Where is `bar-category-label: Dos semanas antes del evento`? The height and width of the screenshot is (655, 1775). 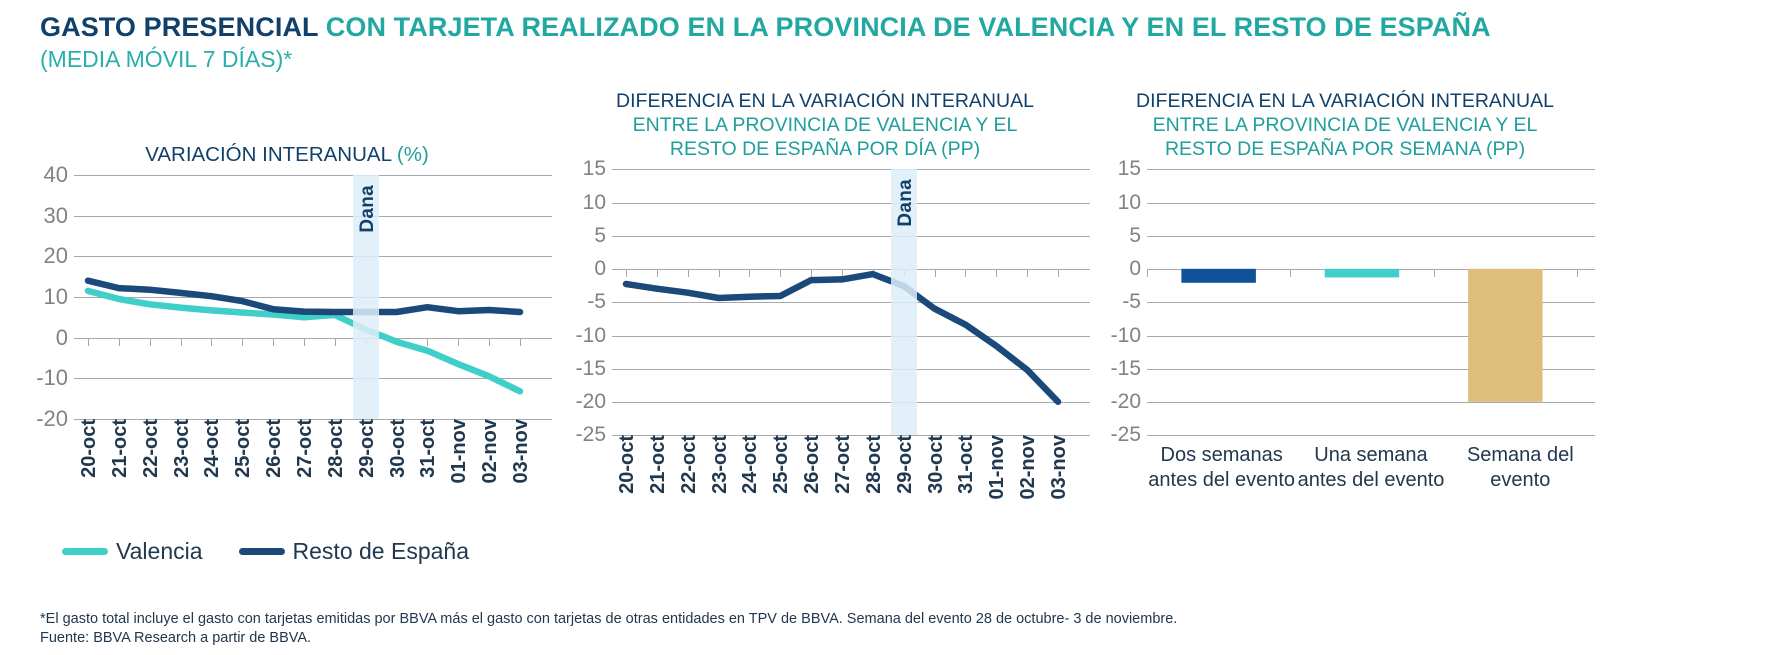
bar-category-label: Dos semanas antes del evento is located at coordinates (1222, 467).